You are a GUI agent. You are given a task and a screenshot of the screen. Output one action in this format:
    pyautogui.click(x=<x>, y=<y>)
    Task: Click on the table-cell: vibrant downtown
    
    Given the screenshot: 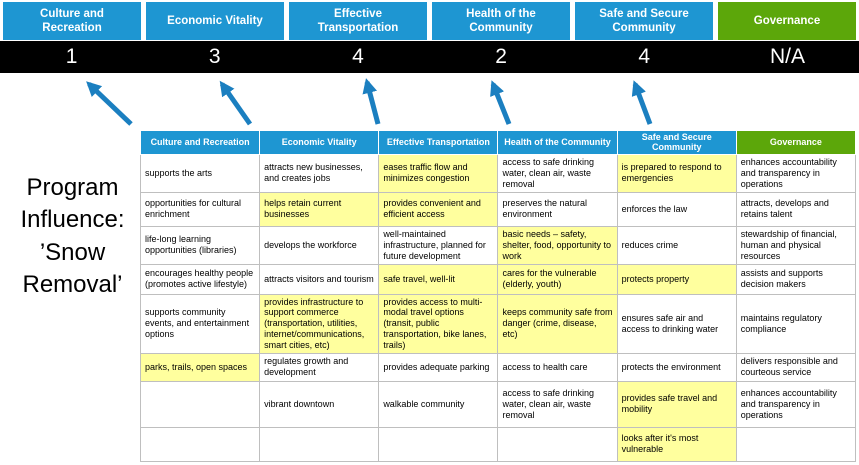 What is the action you would take?
    pyautogui.click(x=319, y=404)
    